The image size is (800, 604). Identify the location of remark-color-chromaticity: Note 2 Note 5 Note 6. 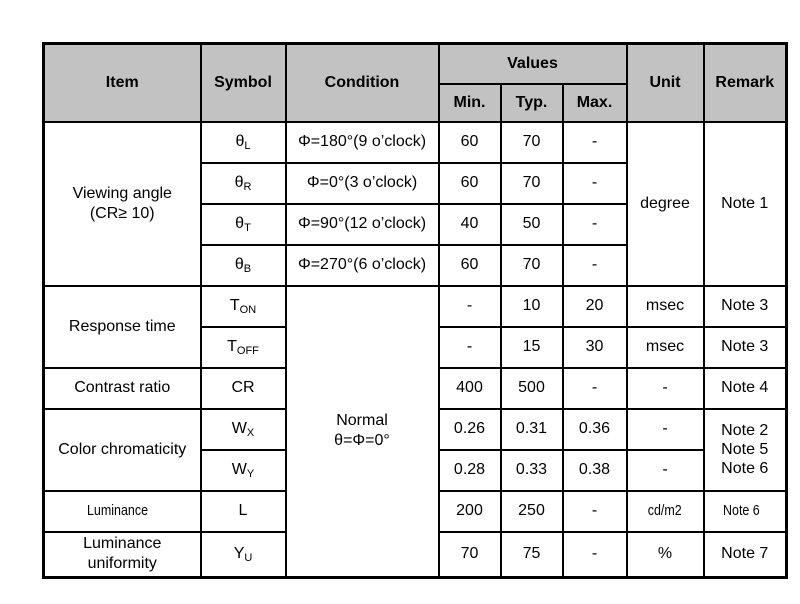
(745, 449).